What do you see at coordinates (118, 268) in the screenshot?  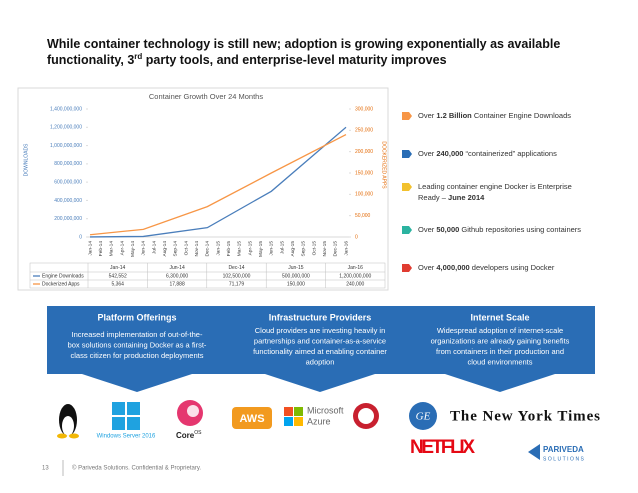 I see `table-header: Jan-14` at bounding box center [118, 268].